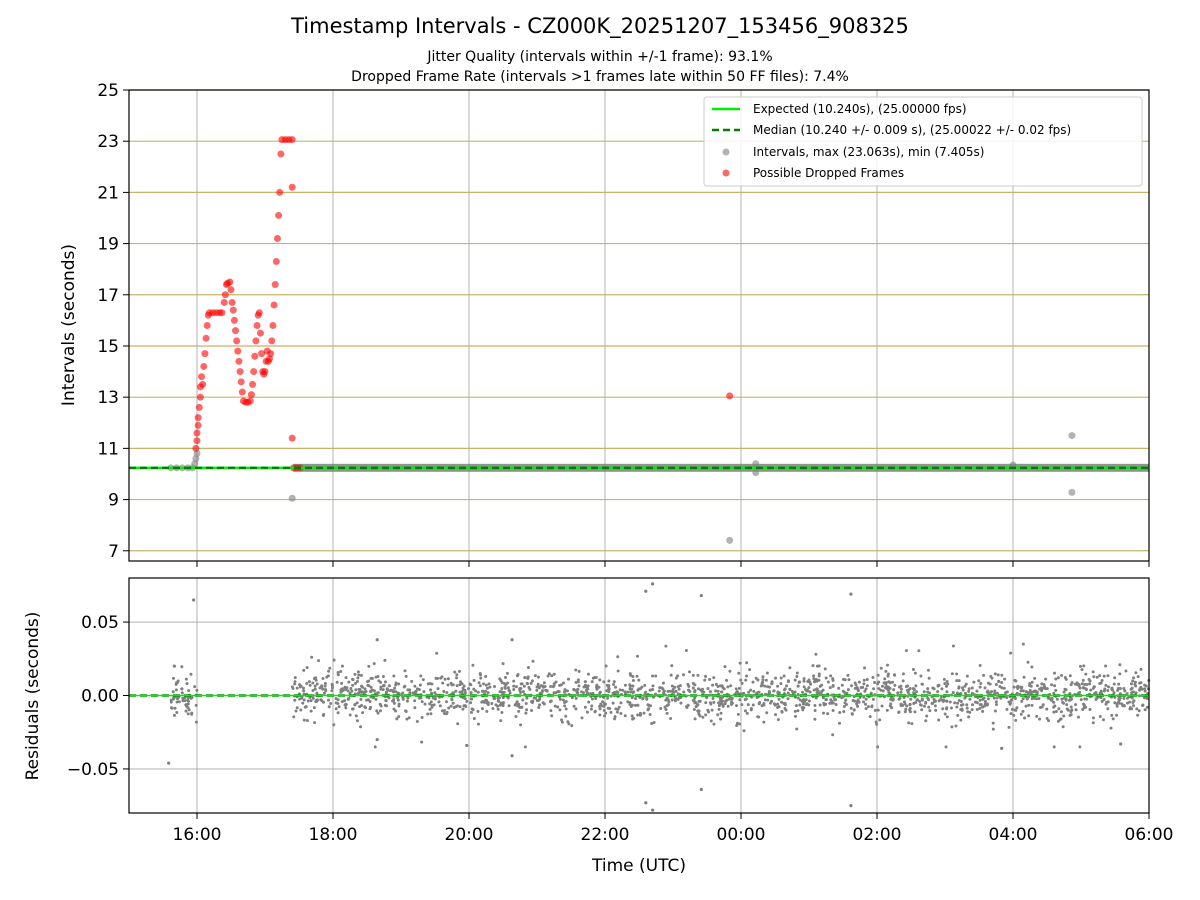 The image size is (1200, 900). Describe the element at coordinates (653, 584) in the screenshot. I see `residual-outlier-point` at that location.